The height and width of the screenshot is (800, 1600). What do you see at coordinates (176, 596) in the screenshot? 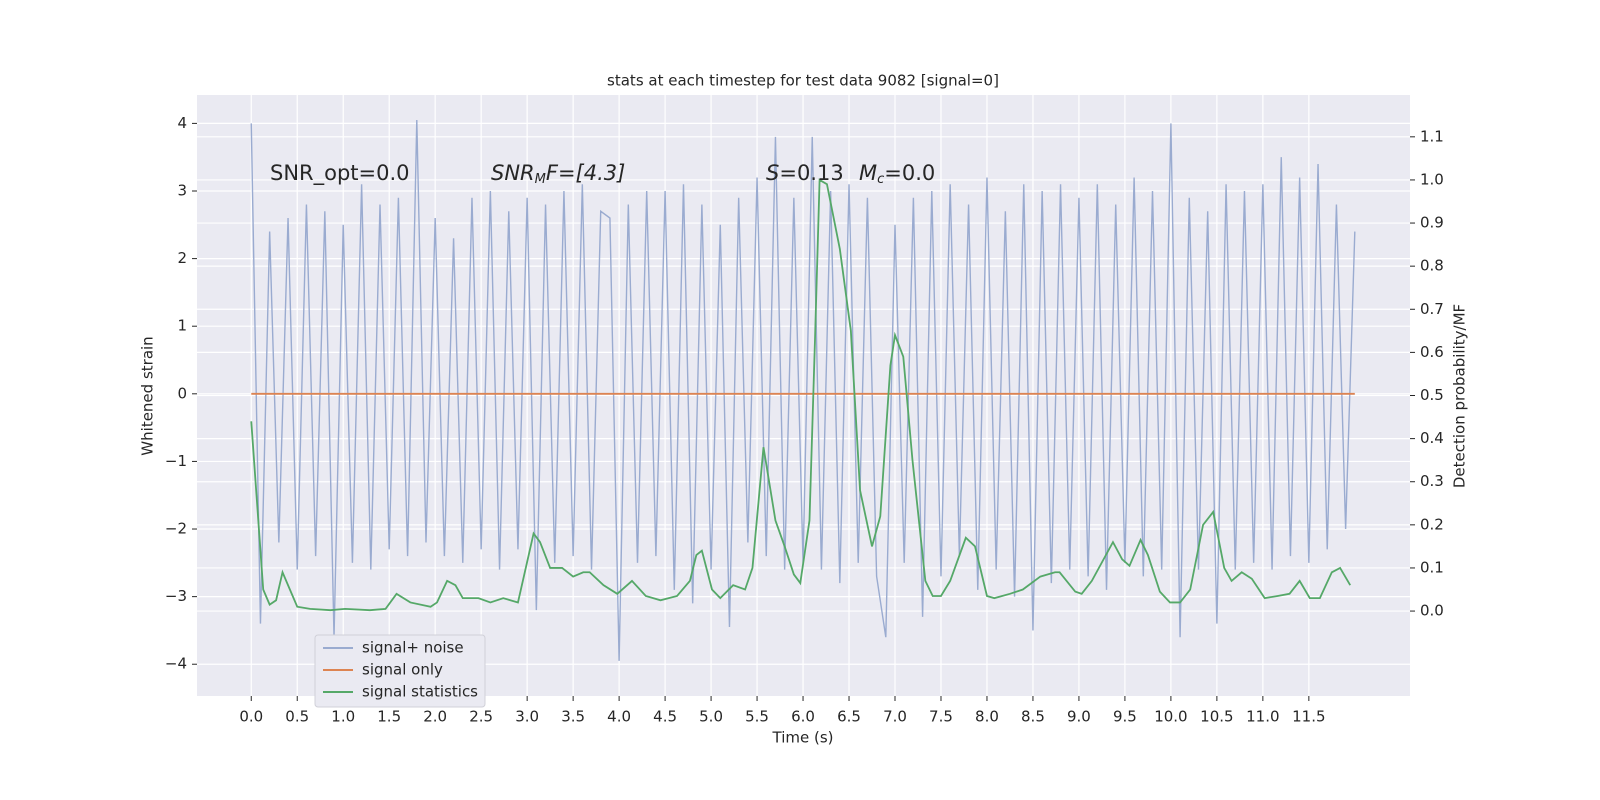
I see `y-tick-label: −3` at bounding box center [176, 596].